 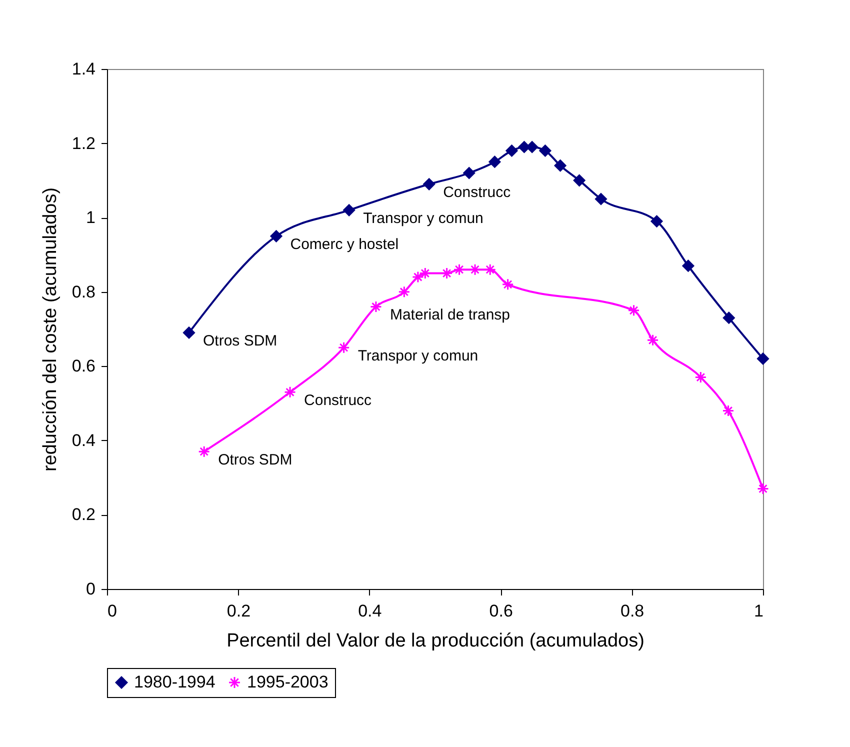 I want to click on y-tick-label: 1.4, so click(x=84, y=69).